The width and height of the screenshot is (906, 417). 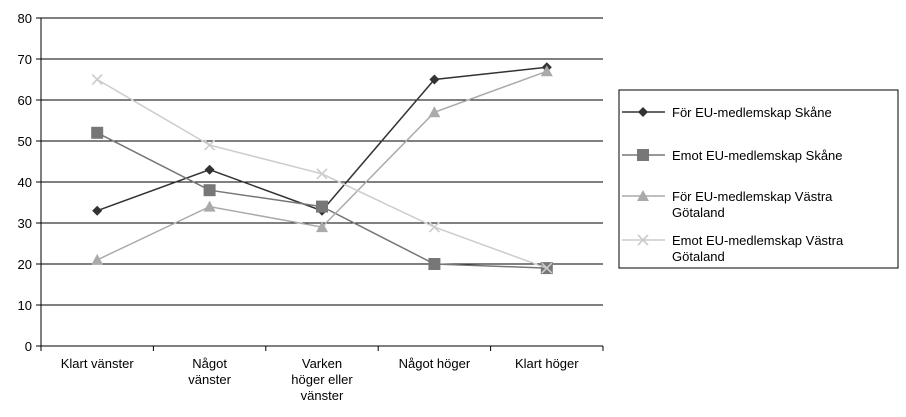 What do you see at coordinates (25, 182) in the screenshot?
I see `y-tick-label: 40` at bounding box center [25, 182].